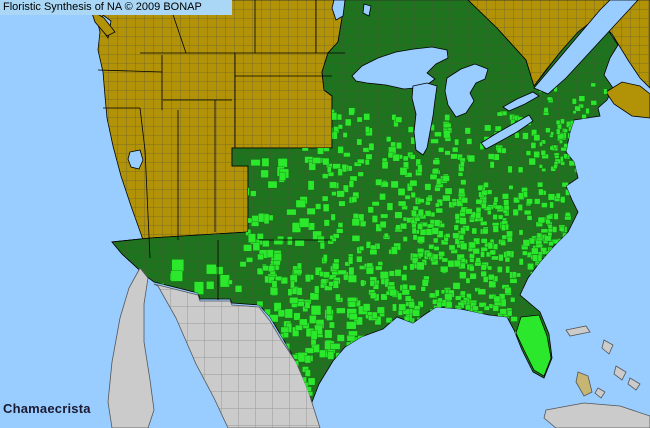 The image size is (650, 428). What do you see at coordinates (596, 415) in the screenshot?
I see `cuba` at bounding box center [596, 415].